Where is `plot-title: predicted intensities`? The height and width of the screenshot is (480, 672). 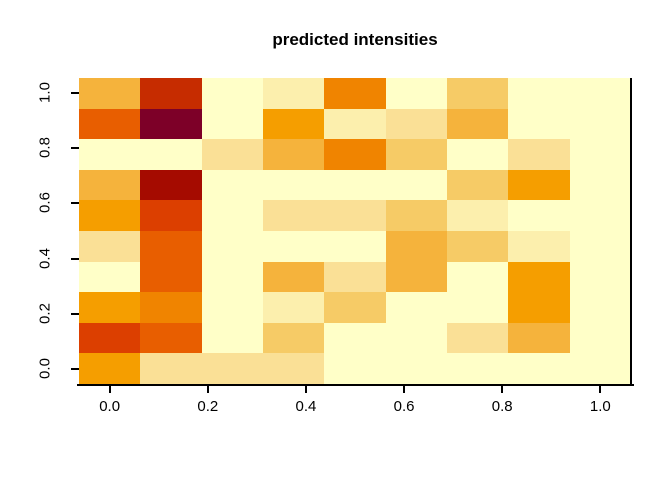
plot-title: predicted intensities is located at coordinates (355, 39).